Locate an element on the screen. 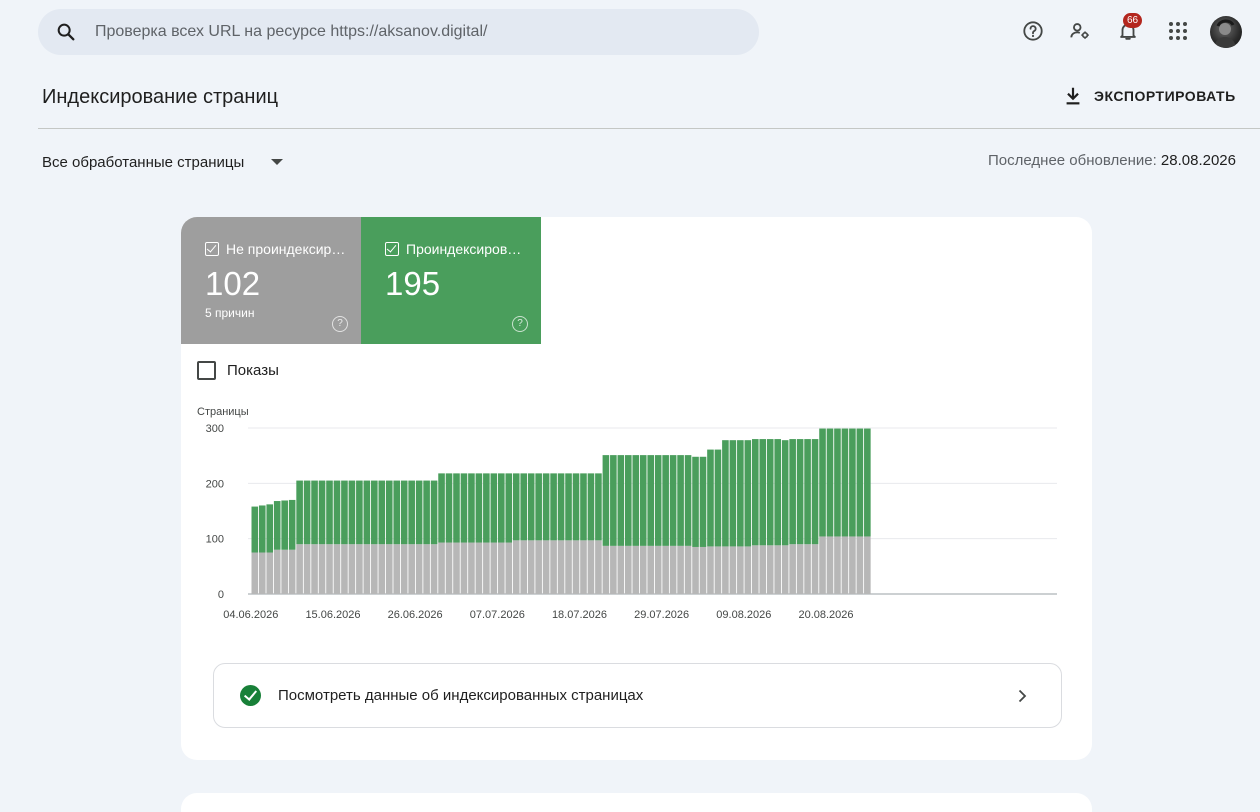  check-circle-icon is located at coordinates (250, 695).